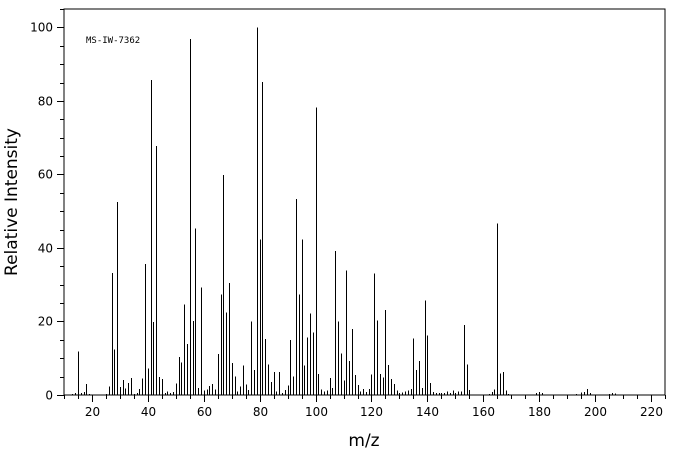 The height and width of the screenshot is (455, 676). What do you see at coordinates (49, 396) in the screenshot?
I see `y-tick-label: 0` at bounding box center [49, 396].